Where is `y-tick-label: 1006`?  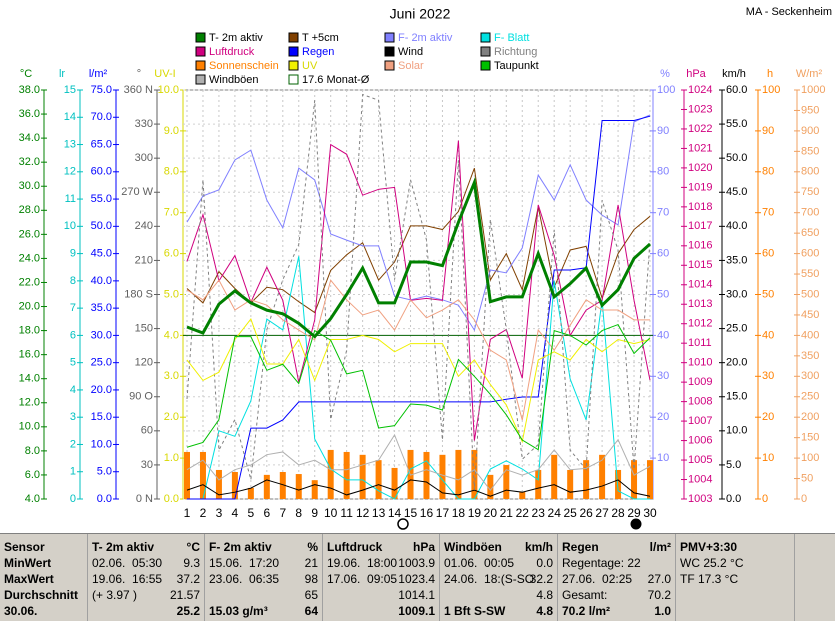 y-tick-label: 1006 is located at coordinates (700, 440).